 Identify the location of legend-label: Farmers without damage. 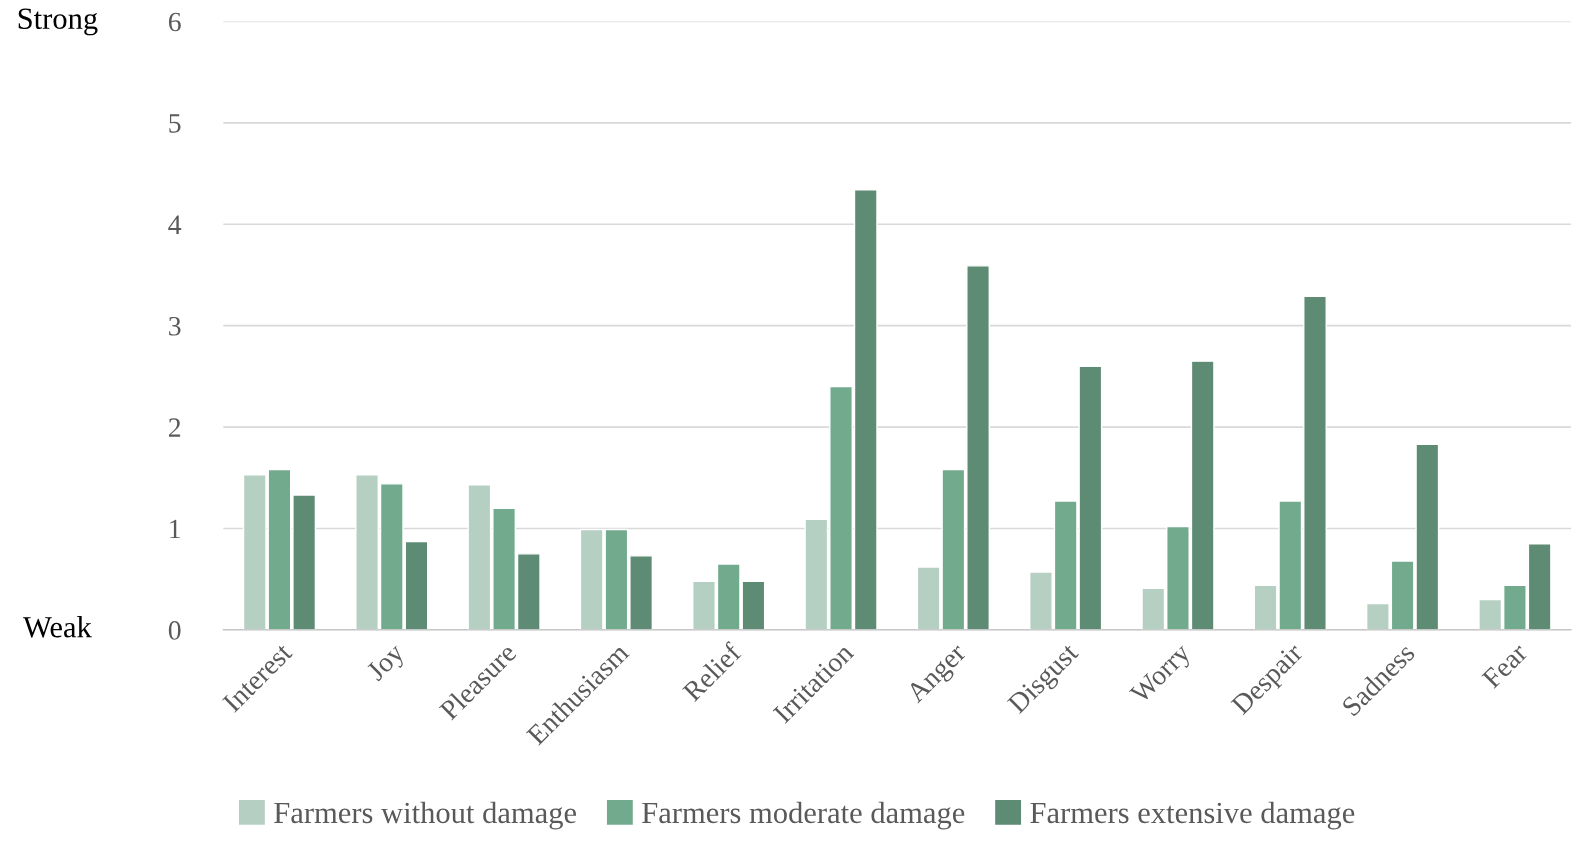
(425, 815).